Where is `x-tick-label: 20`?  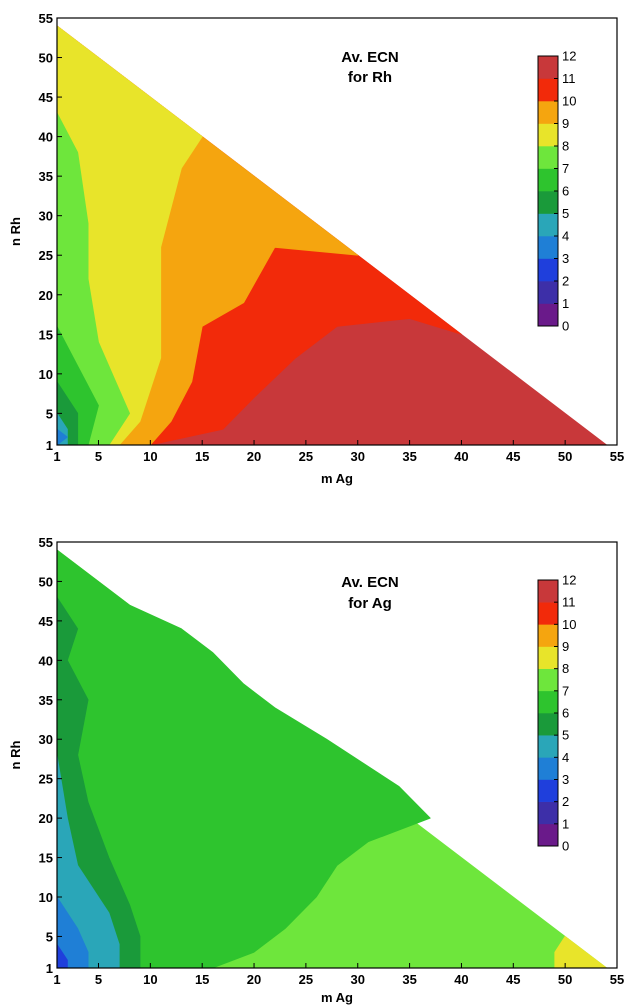 x-tick-label: 20 is located at coordinates (254, 456).